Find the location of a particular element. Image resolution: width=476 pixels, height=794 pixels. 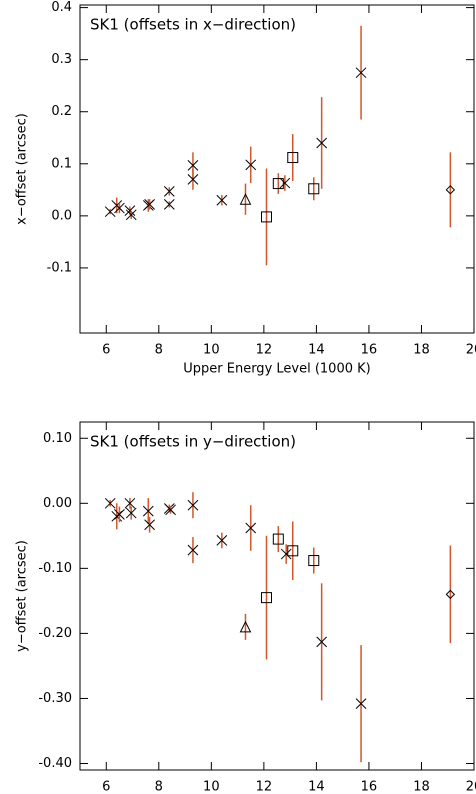

y-tick-label: -0.10 is located at coordinates (55, 568).